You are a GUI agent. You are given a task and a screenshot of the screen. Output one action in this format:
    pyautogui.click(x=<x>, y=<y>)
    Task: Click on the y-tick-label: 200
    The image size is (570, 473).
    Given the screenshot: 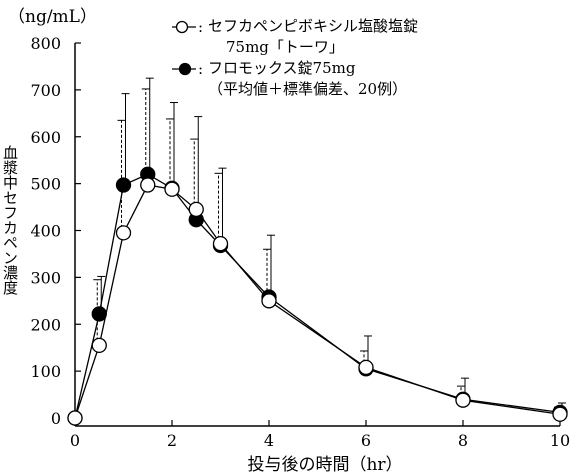 What is the action you would take?
    pyautogui.click(x=45, y=324)
    